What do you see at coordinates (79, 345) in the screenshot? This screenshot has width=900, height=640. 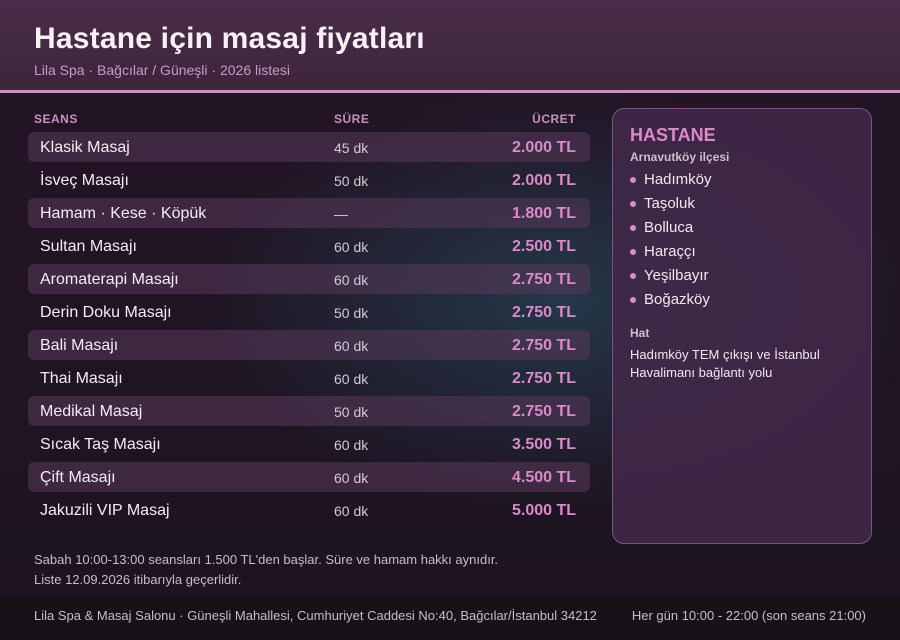 I see `session-name: Bali Masajı` at bounding box center [79, 345].